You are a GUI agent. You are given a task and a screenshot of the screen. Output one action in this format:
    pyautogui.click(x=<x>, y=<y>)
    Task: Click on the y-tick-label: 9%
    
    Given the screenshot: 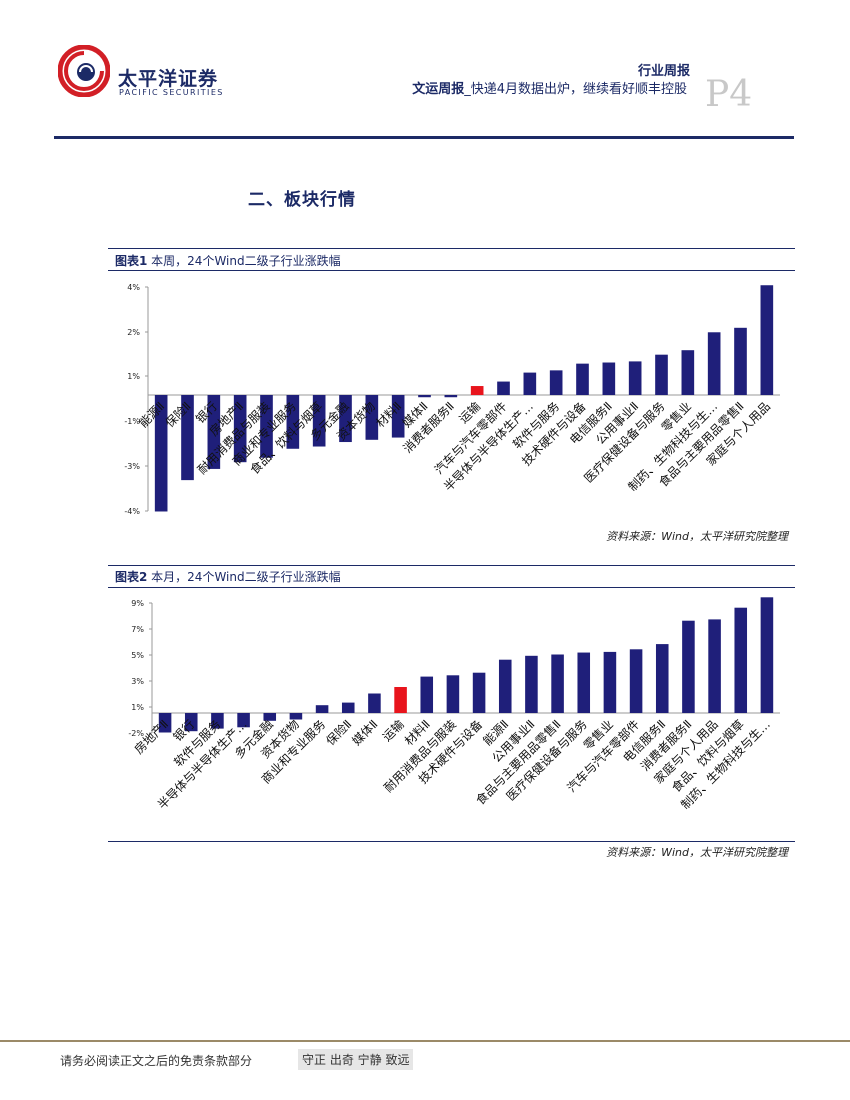 What is the action you would take?
    pyautogui.click(x=137, y=603)
    